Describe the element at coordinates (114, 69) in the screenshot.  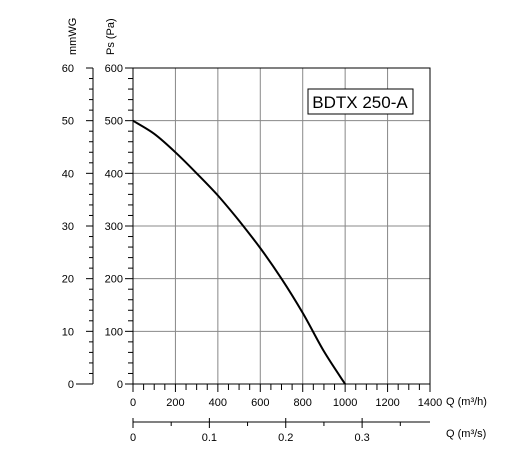
I see `y-tick-label: 600` at that location.